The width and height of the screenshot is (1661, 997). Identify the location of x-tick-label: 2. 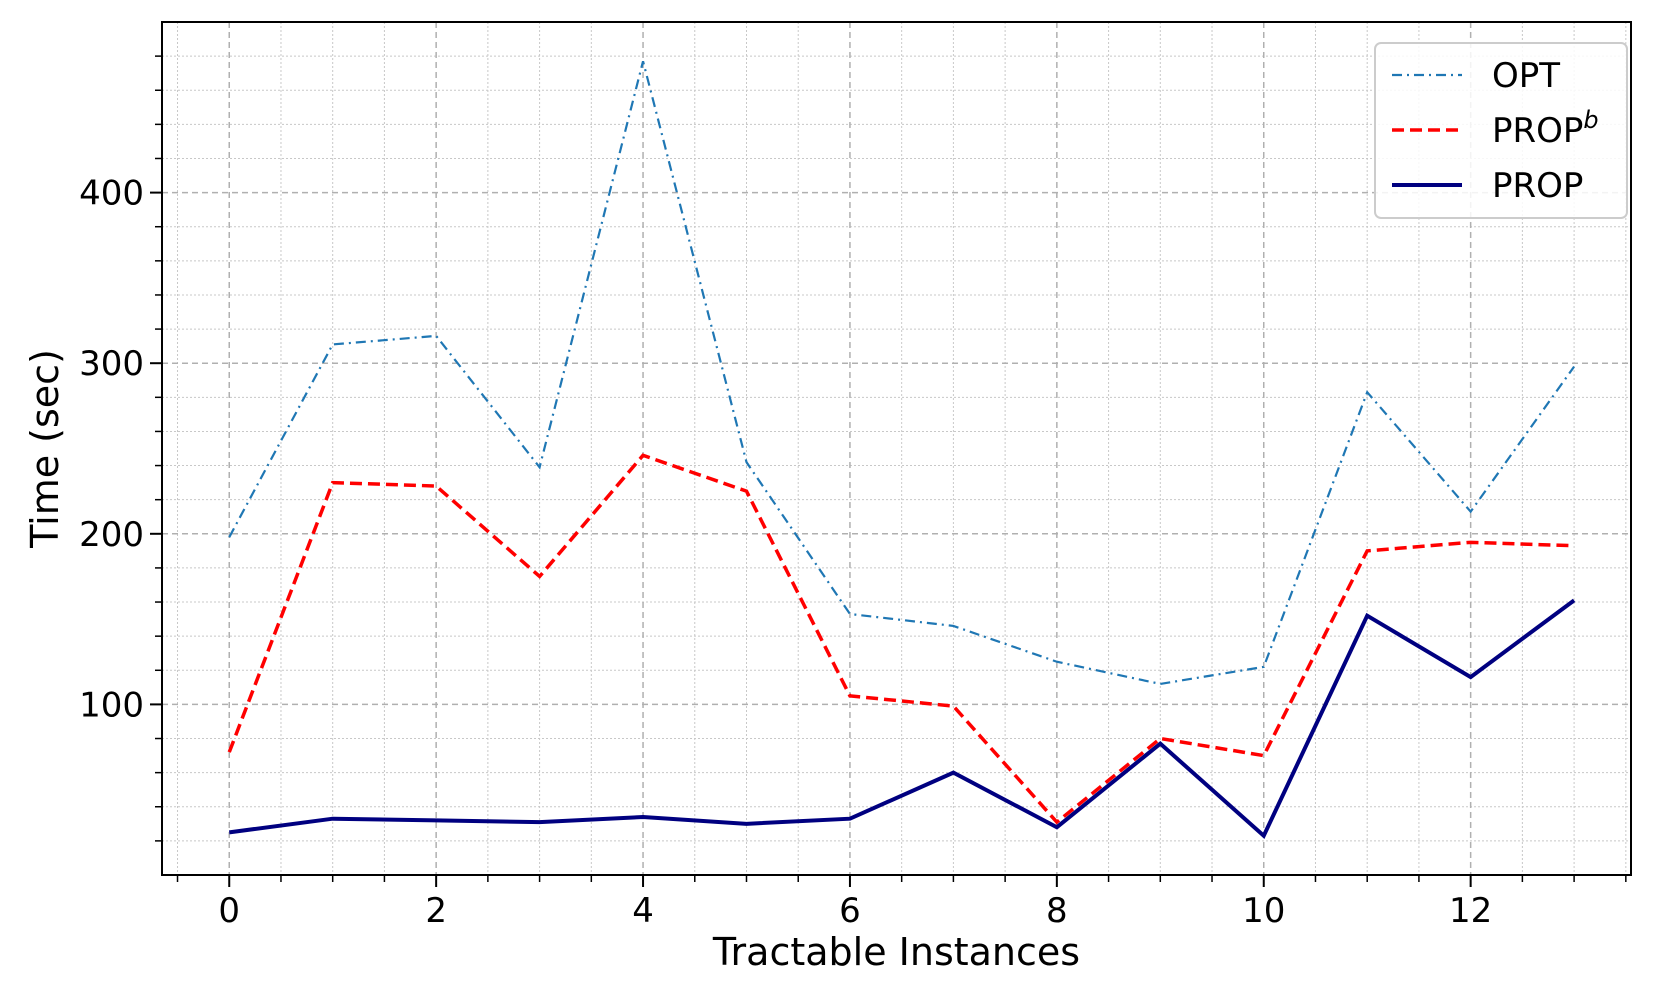
(436, 911).